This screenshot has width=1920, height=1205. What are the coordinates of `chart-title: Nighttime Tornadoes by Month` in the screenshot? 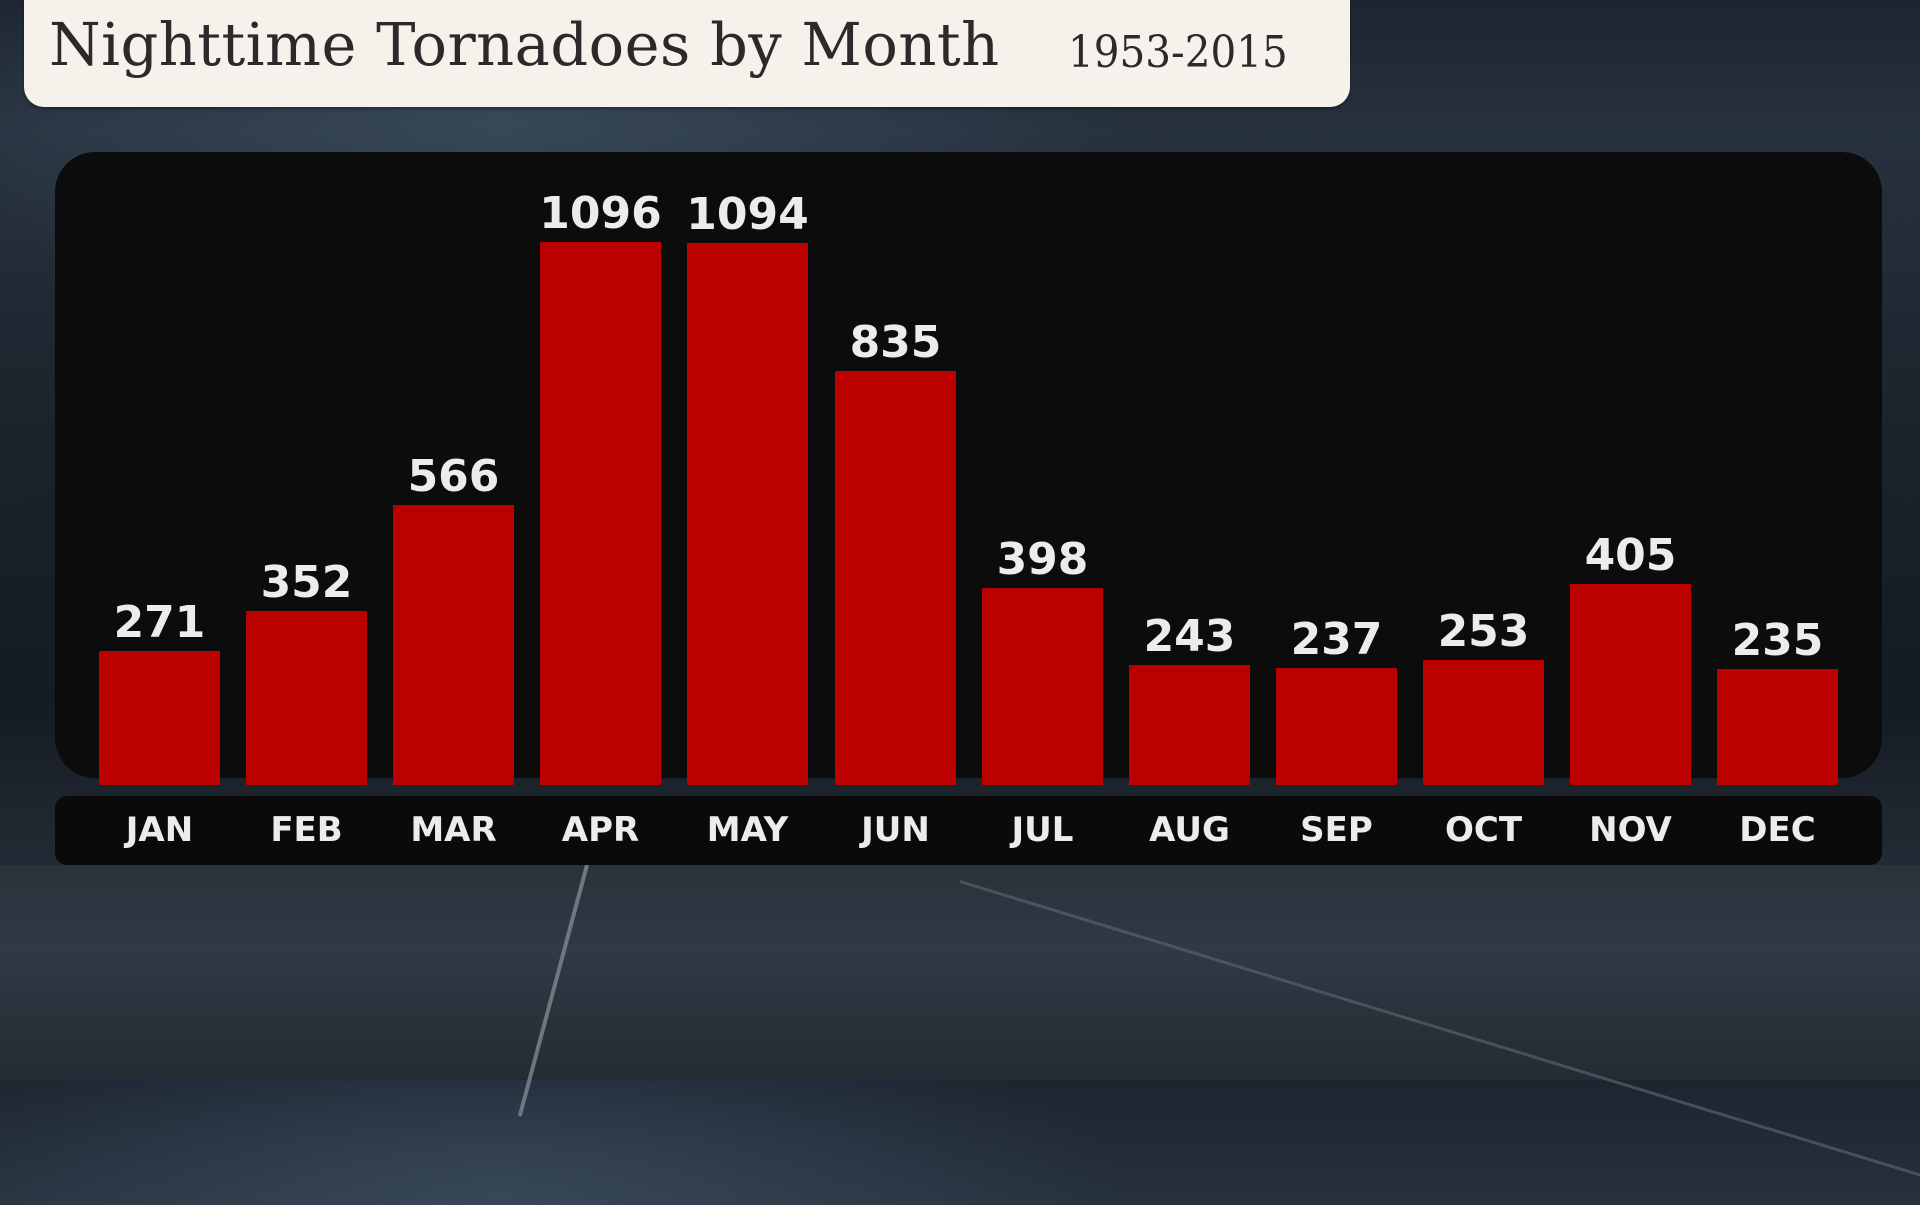 It's located at (524, 44).